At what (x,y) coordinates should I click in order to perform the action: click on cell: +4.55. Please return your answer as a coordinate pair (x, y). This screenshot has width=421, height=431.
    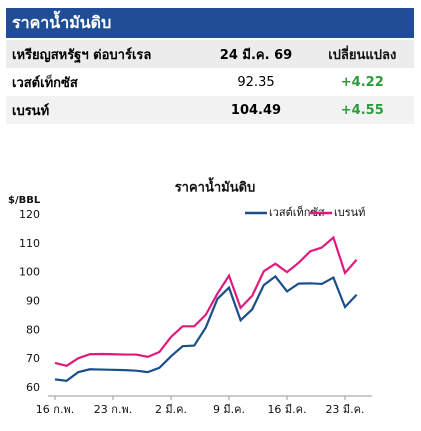
    Looking at the image, I should click on (362, 110).